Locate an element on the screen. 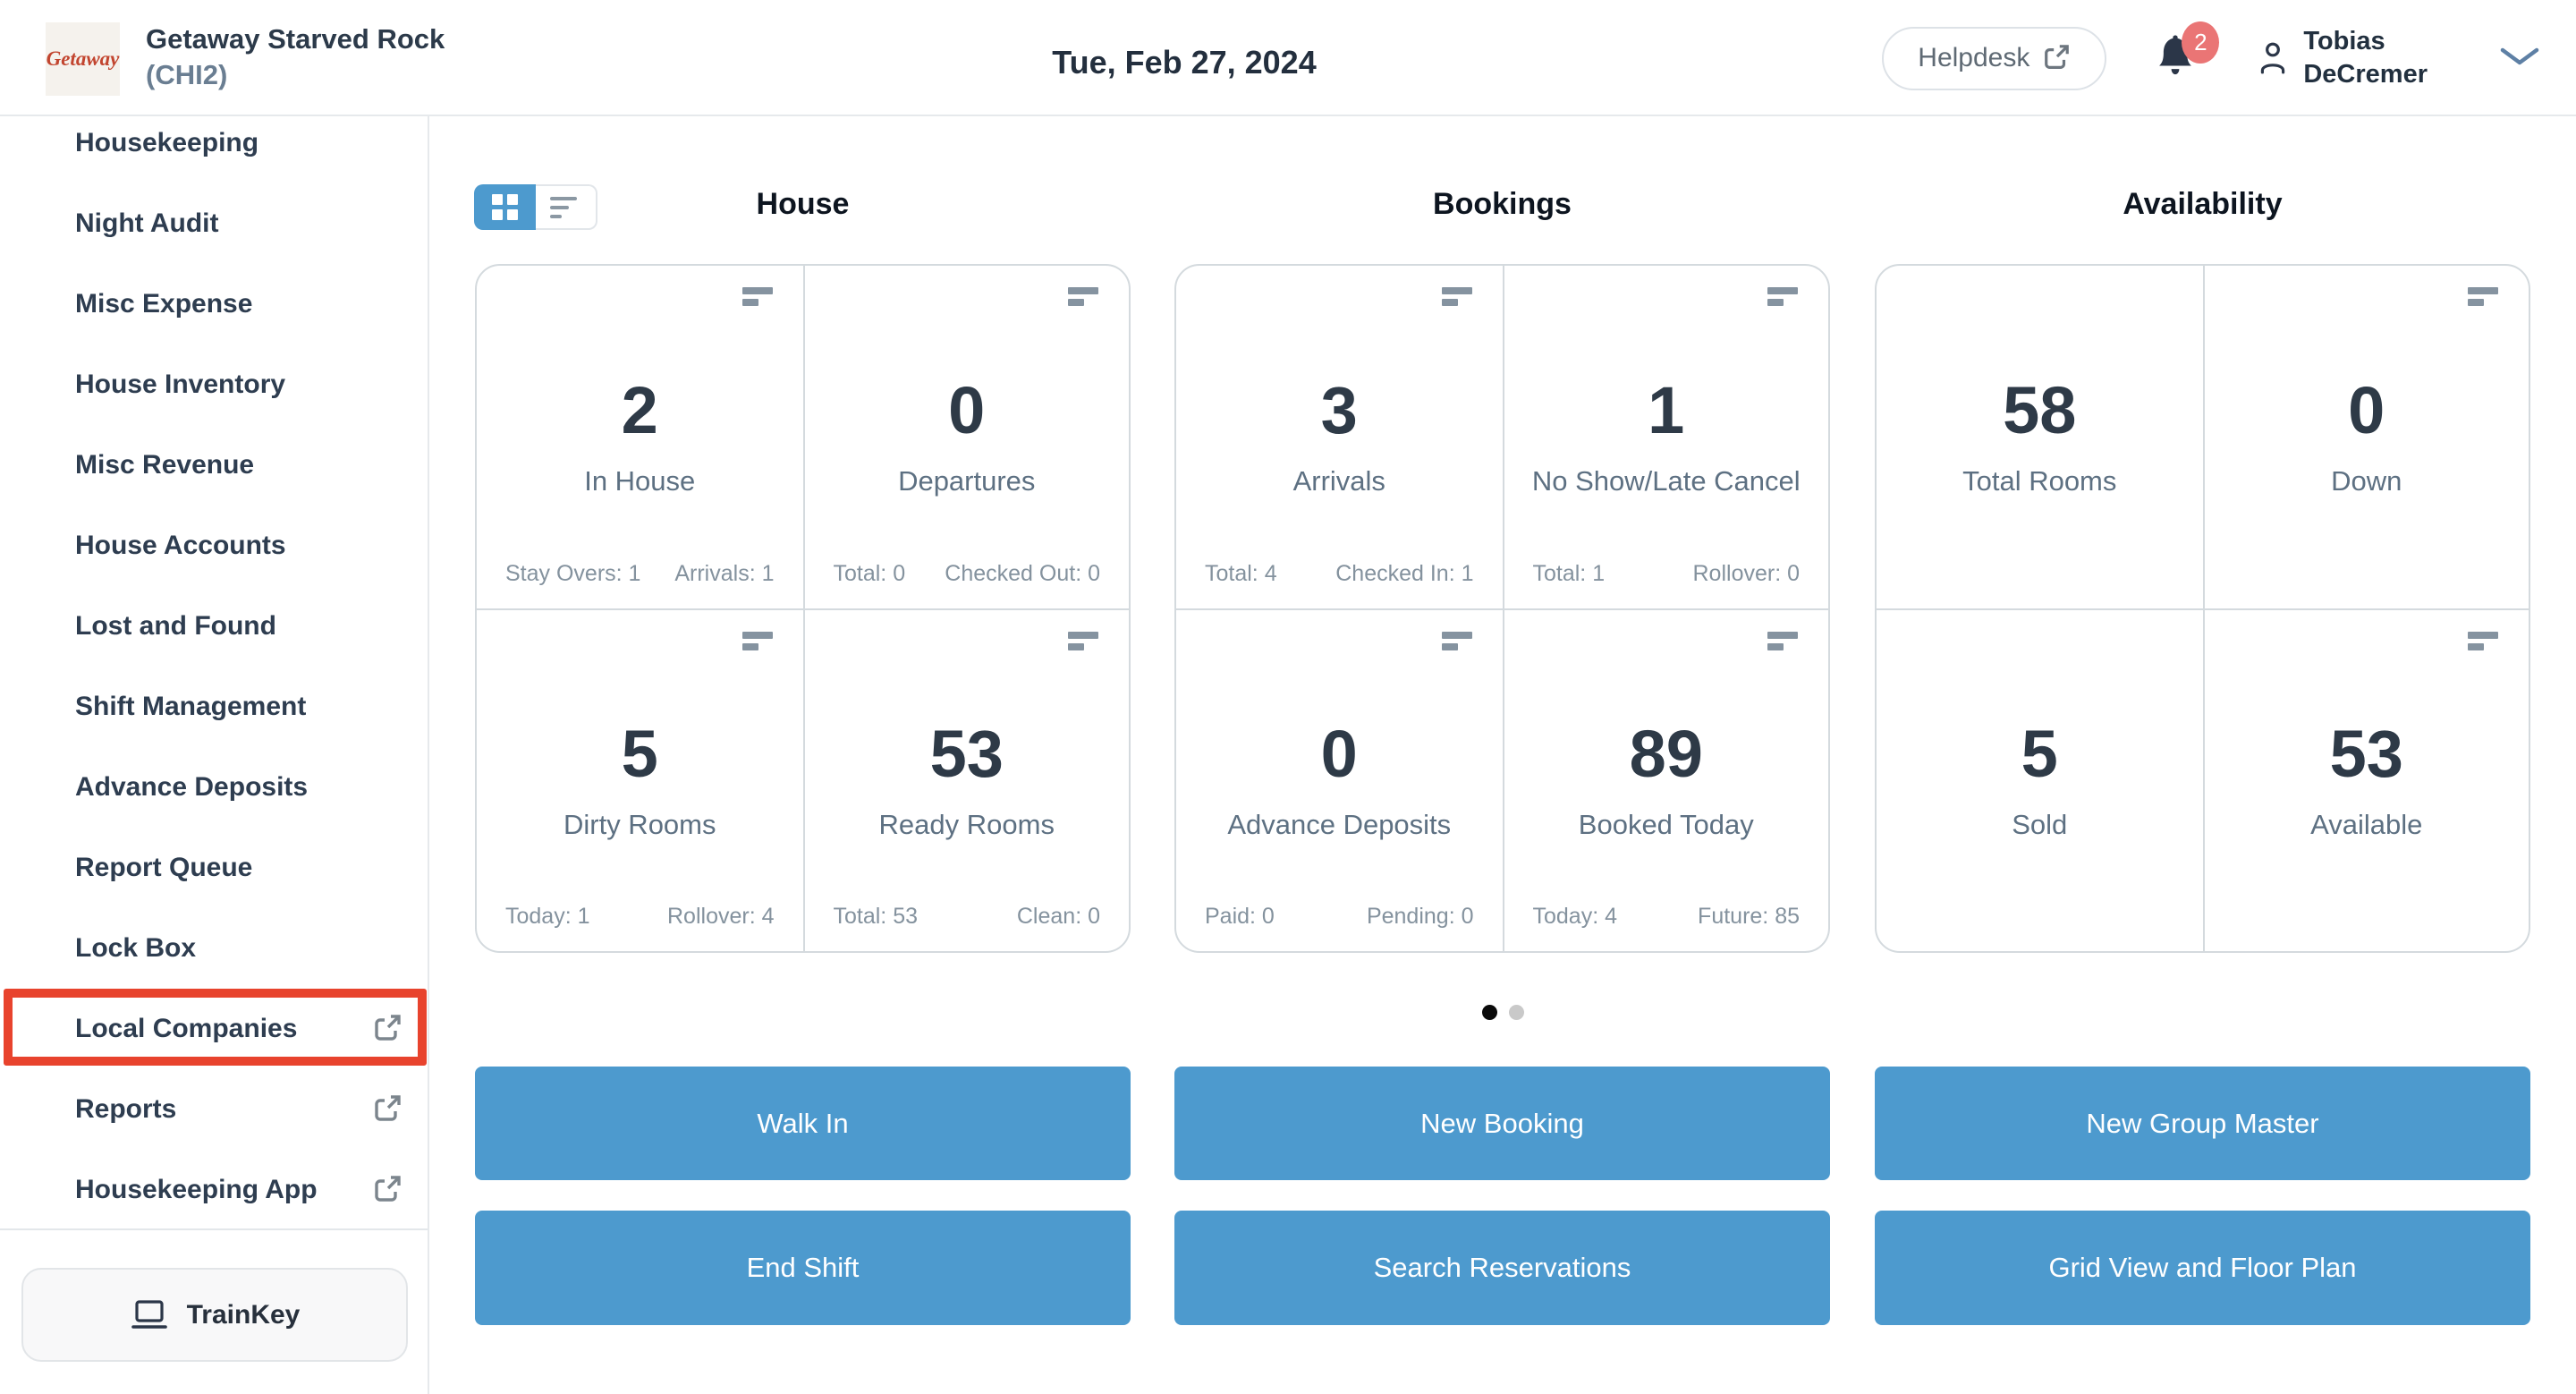 This screenshot has width=2576, height=1394. sidebar-item-report-queue: Report Queue is located at coordinates (214, 868).